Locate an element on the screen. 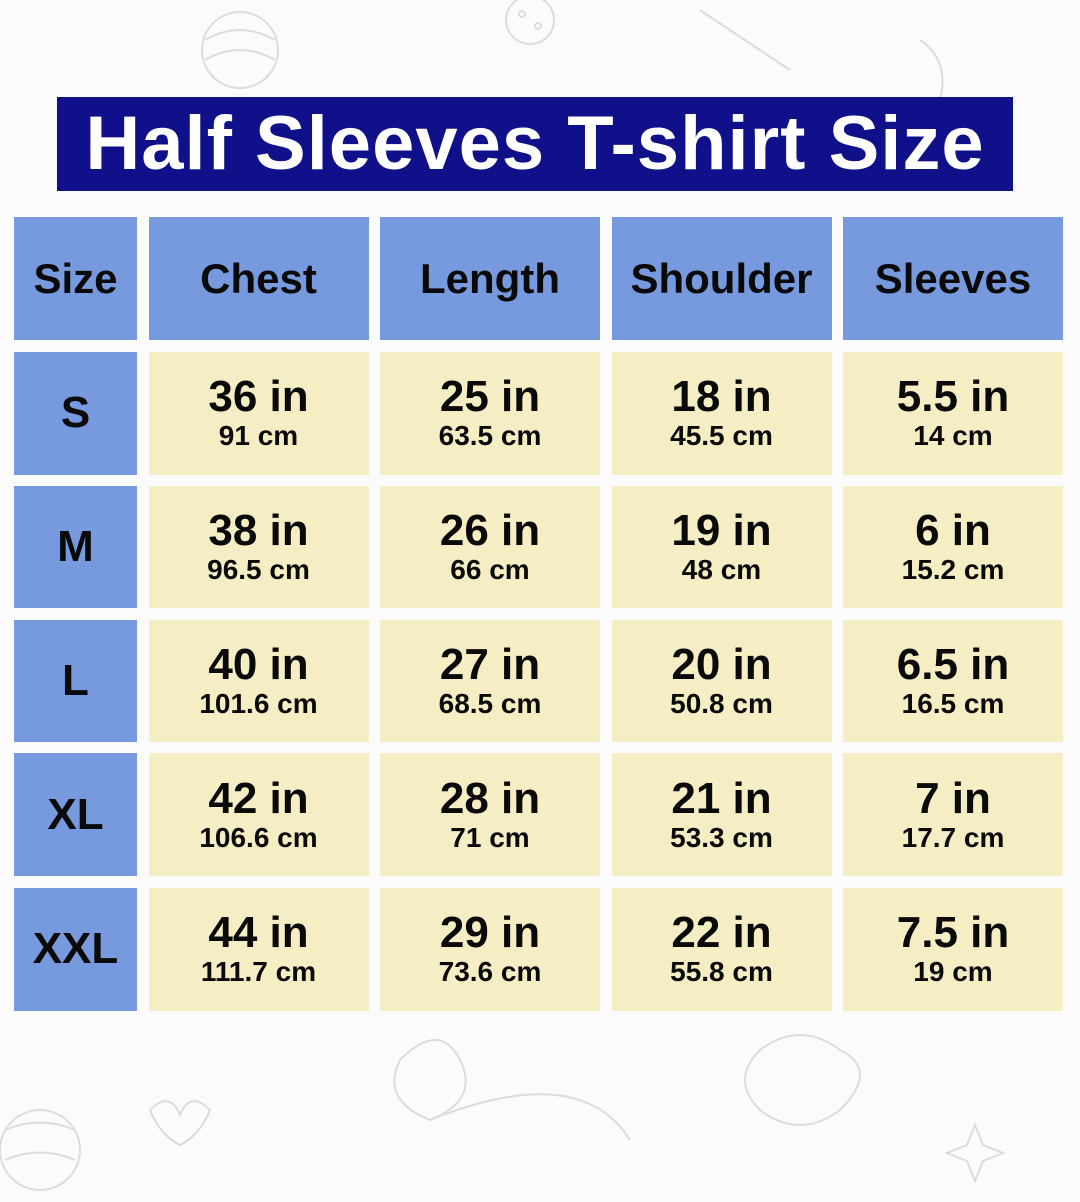 The width and height of the screenshot is (1080, 1202). inches-value: 7 in is located at coordinates (953, 798).